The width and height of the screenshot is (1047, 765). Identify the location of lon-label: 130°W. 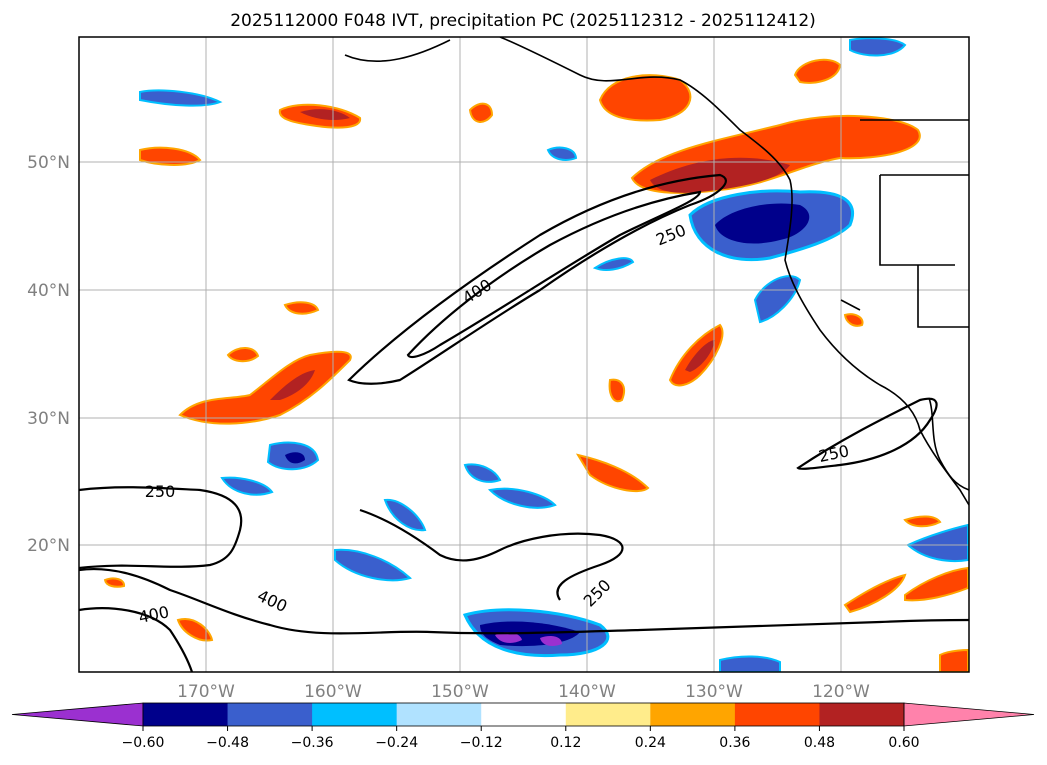
(714, 692).